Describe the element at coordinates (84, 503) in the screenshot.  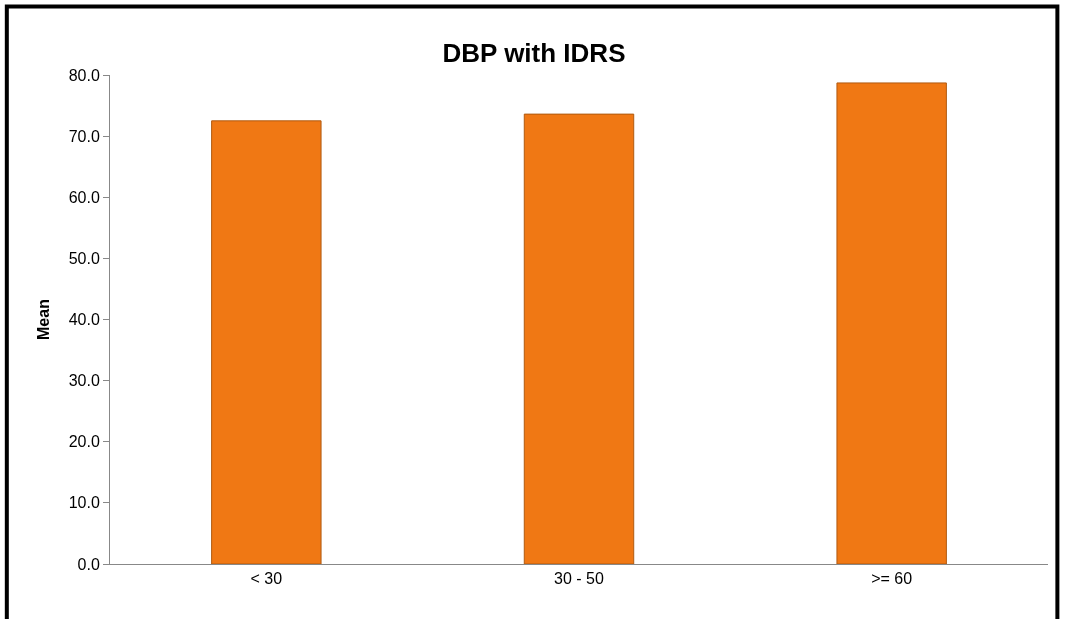
I see `y-tick-label: 10.0` at that location.